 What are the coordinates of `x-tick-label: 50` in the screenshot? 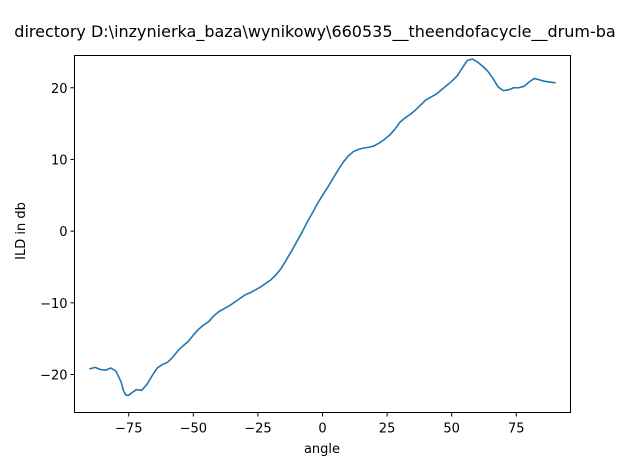 It's located at (451, 429).